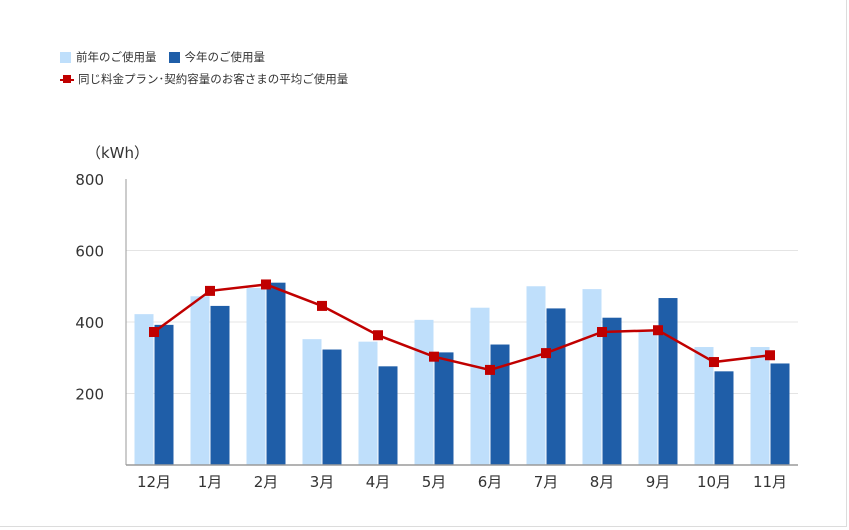 The height and width of the screenshot is (530, 849). What do you see at coordinates (658, 482) in the screenshot?
I see `x-tick-label-10: 9月` at bounding box center [658, 482].